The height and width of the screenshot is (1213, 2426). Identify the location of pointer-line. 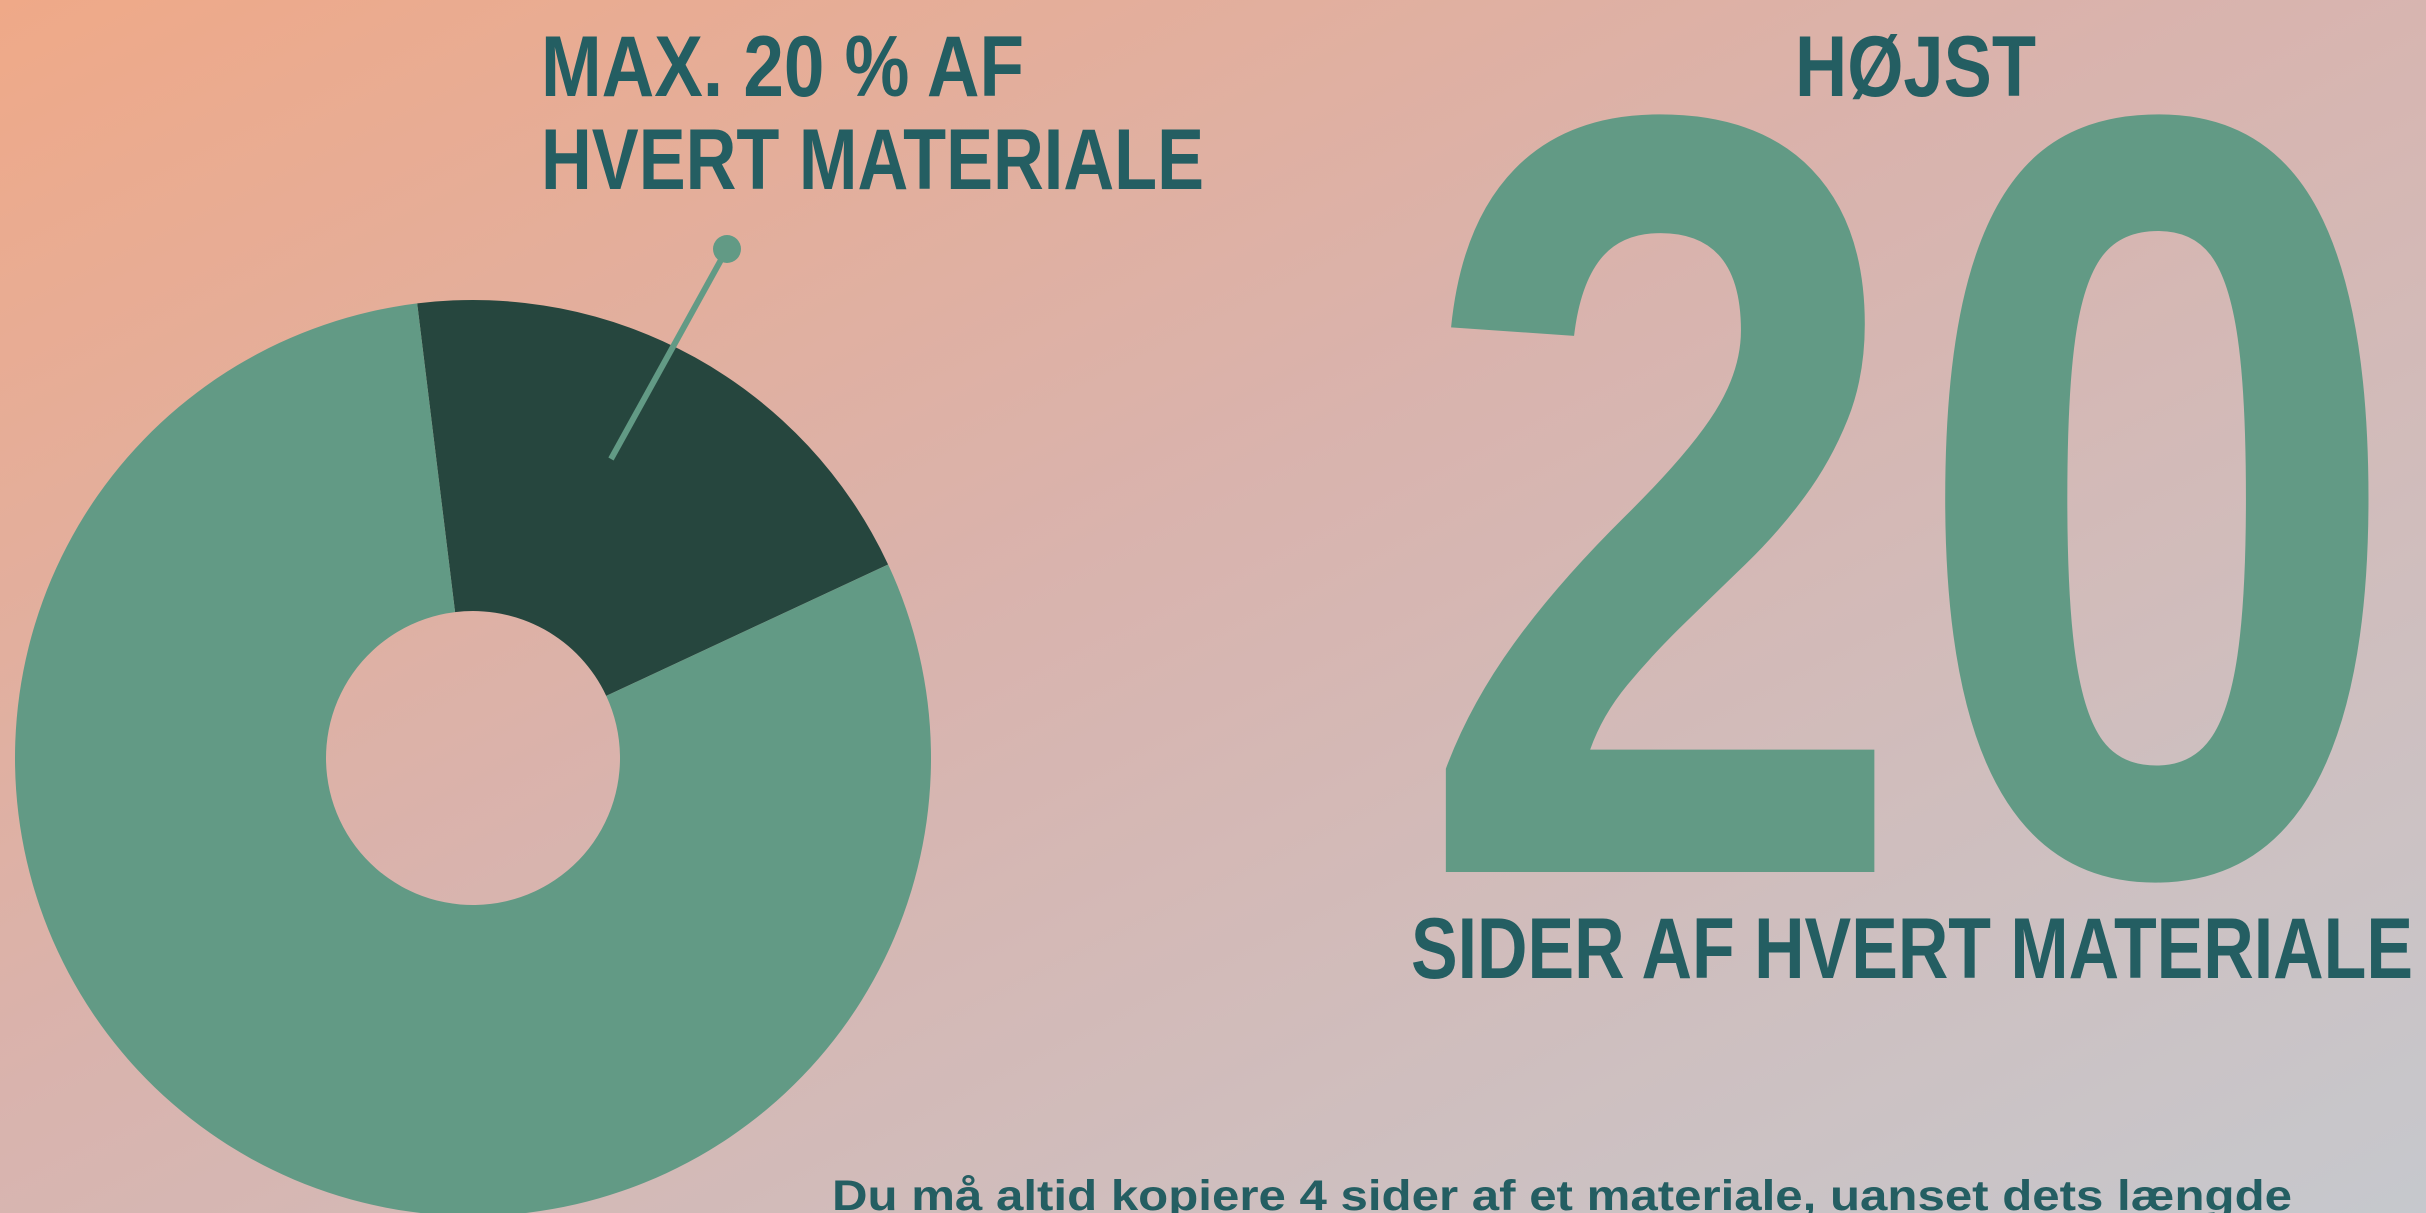
(669, 354).